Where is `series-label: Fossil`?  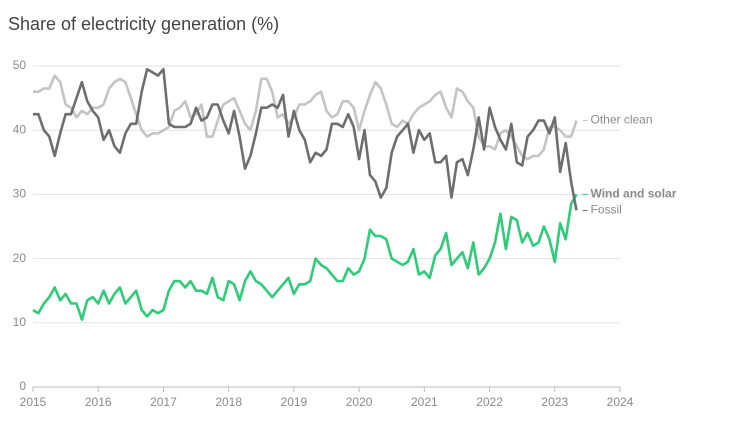
series-label: Fossil is located at coordinates (605, 210).